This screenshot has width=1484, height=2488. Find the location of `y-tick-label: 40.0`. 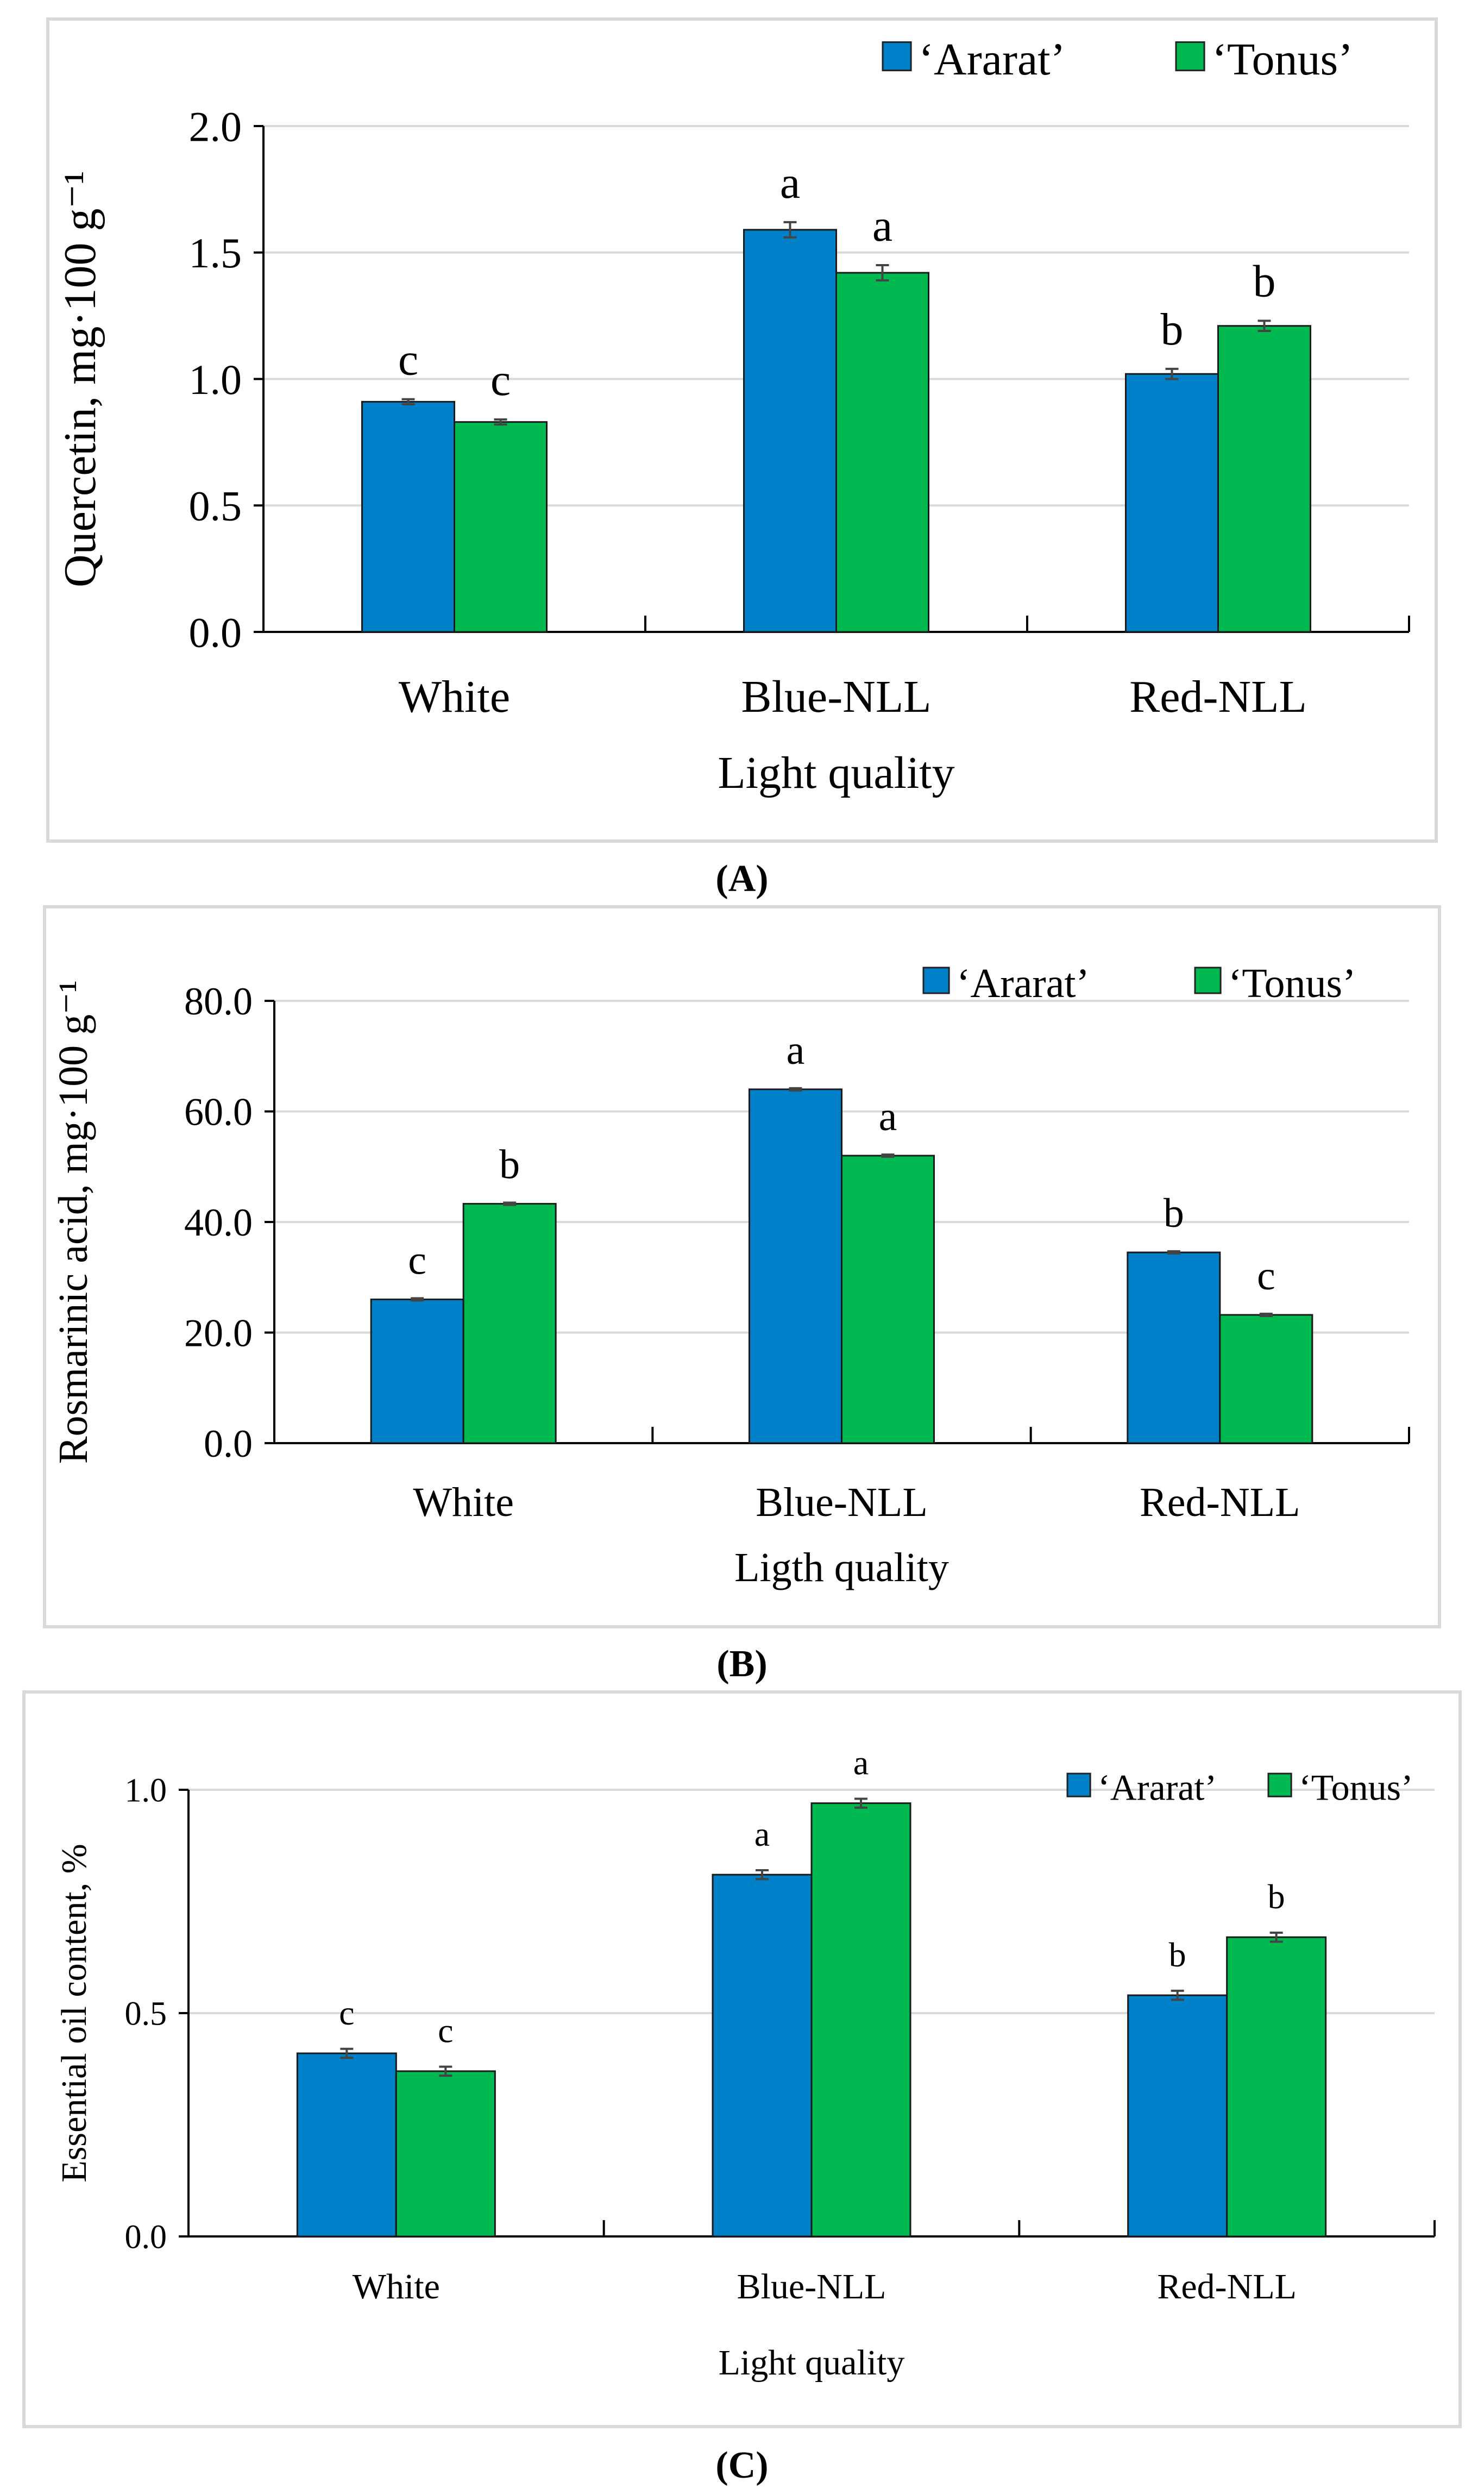

y-tick-label: 40.0 is located at coordinates (218, 1222).